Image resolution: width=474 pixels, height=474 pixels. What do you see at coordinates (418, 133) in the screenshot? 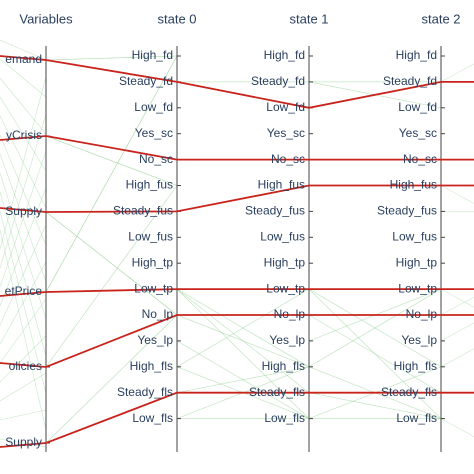
I see `category-label-state2-3: Yes_sc` at bounding box center [418, 133].